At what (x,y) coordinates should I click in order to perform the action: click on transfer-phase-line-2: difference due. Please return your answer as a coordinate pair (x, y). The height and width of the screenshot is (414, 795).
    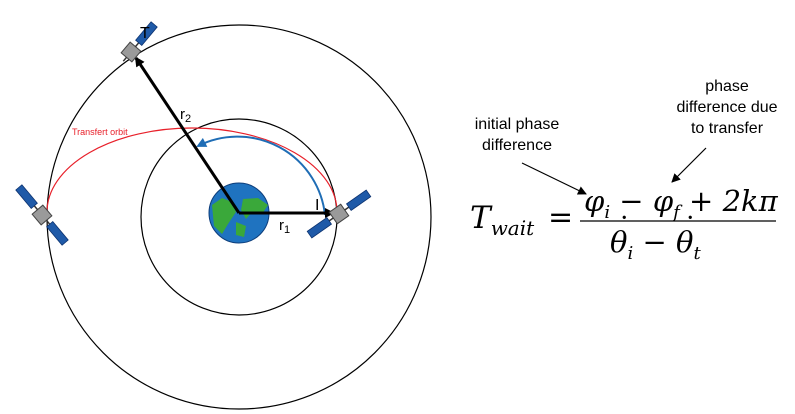
    Looking at the image, I should click on (727, 107).